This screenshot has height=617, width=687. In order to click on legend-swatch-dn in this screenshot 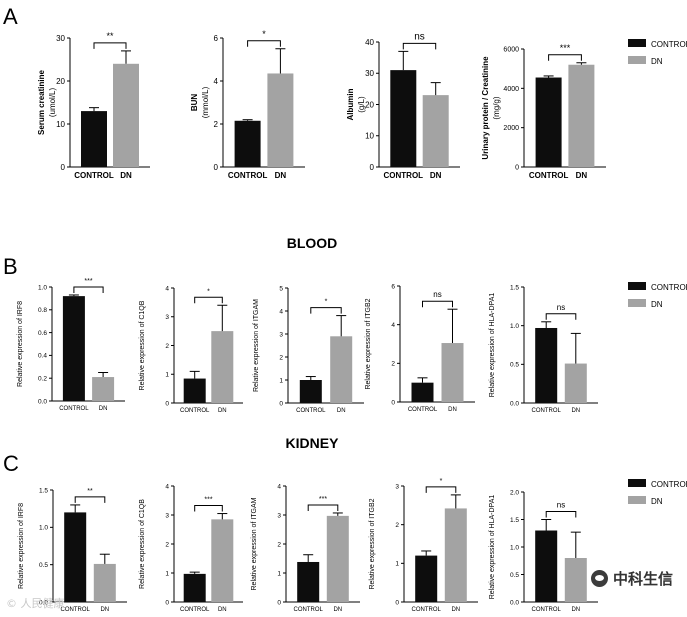, I will do `click(637, 500)`.